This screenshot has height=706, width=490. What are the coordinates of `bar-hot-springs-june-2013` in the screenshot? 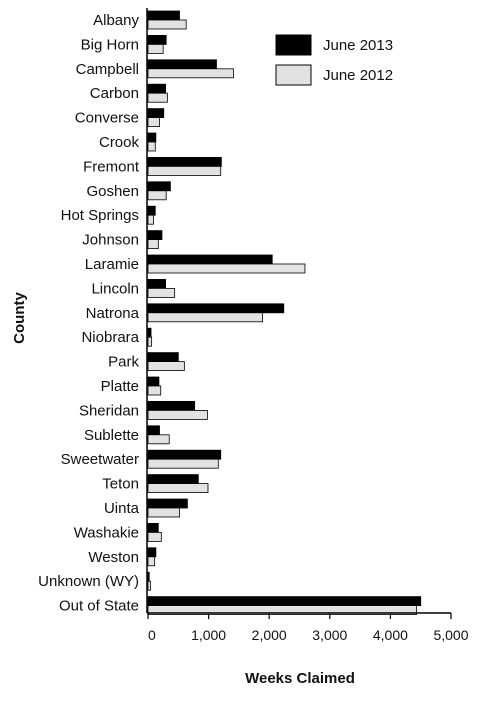 It's located at (151, 210).